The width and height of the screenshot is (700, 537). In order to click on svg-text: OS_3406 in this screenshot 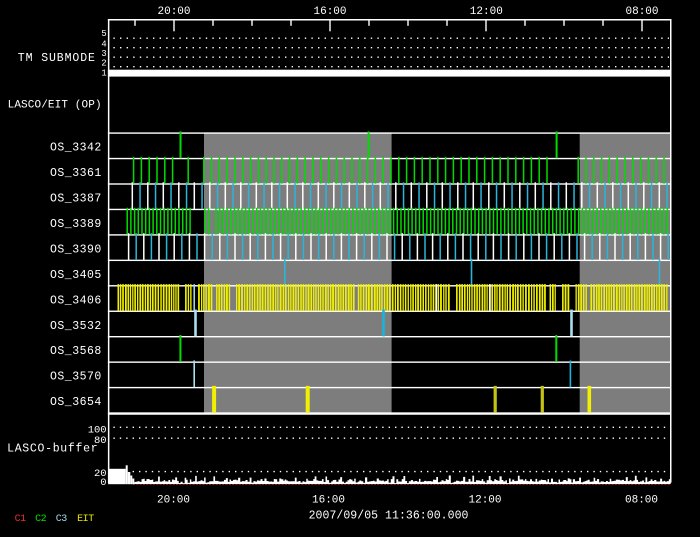, I will do `click(76, 300)`.